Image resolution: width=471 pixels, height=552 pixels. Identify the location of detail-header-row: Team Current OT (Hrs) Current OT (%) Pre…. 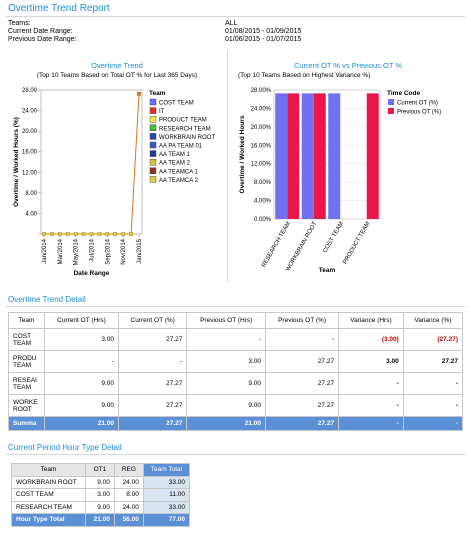
(236, 320).